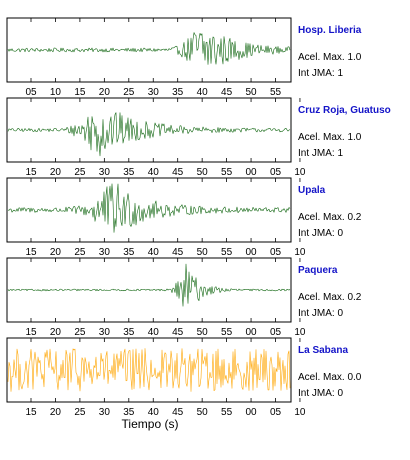 This screenshot has height=460, width=410. I want to click on station-name: La Sabana, so click(323, 350).